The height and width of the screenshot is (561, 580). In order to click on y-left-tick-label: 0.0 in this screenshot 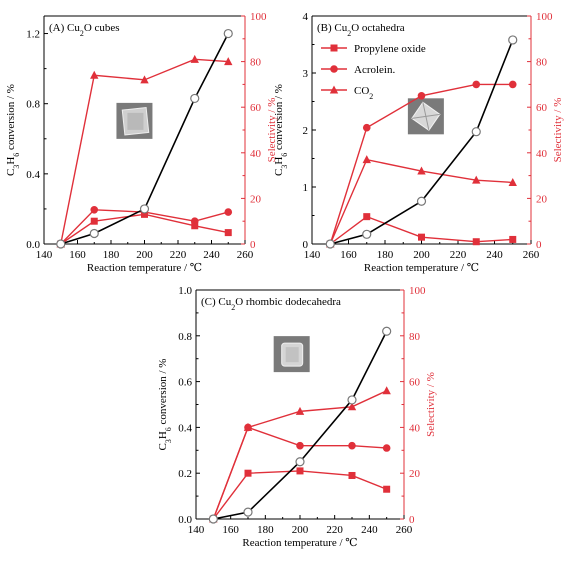, I will do `click(33, 245)`.